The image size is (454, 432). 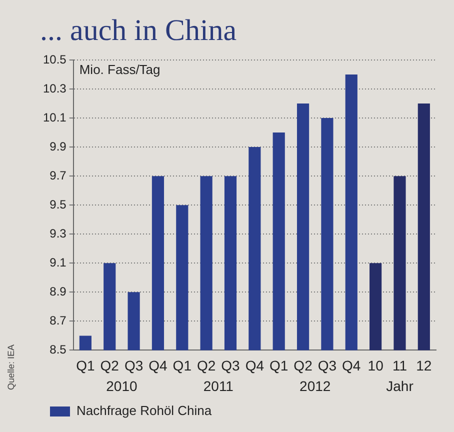 What do you see at coordinates (315, 386) in the screenshot?
I see `text: 2012` at bounding box center [315, 386].